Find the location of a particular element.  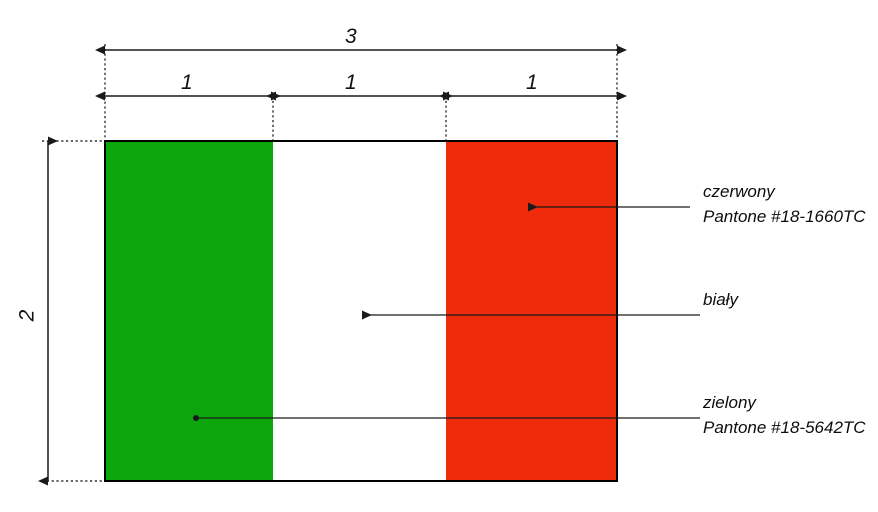

dimension-label-total-width: 3 is located at coordinates (351, 36).